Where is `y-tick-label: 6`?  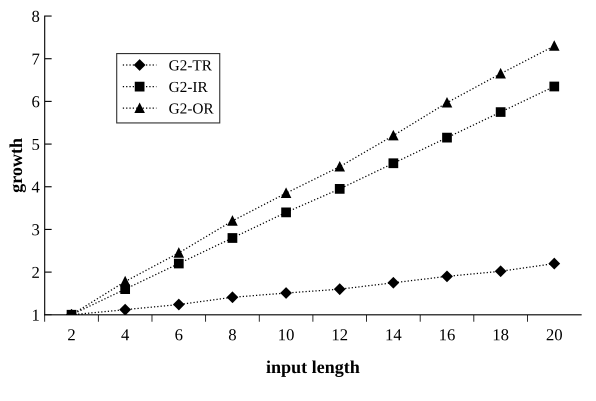
y-tick-label: 6 is located at coordinates (36, 102).